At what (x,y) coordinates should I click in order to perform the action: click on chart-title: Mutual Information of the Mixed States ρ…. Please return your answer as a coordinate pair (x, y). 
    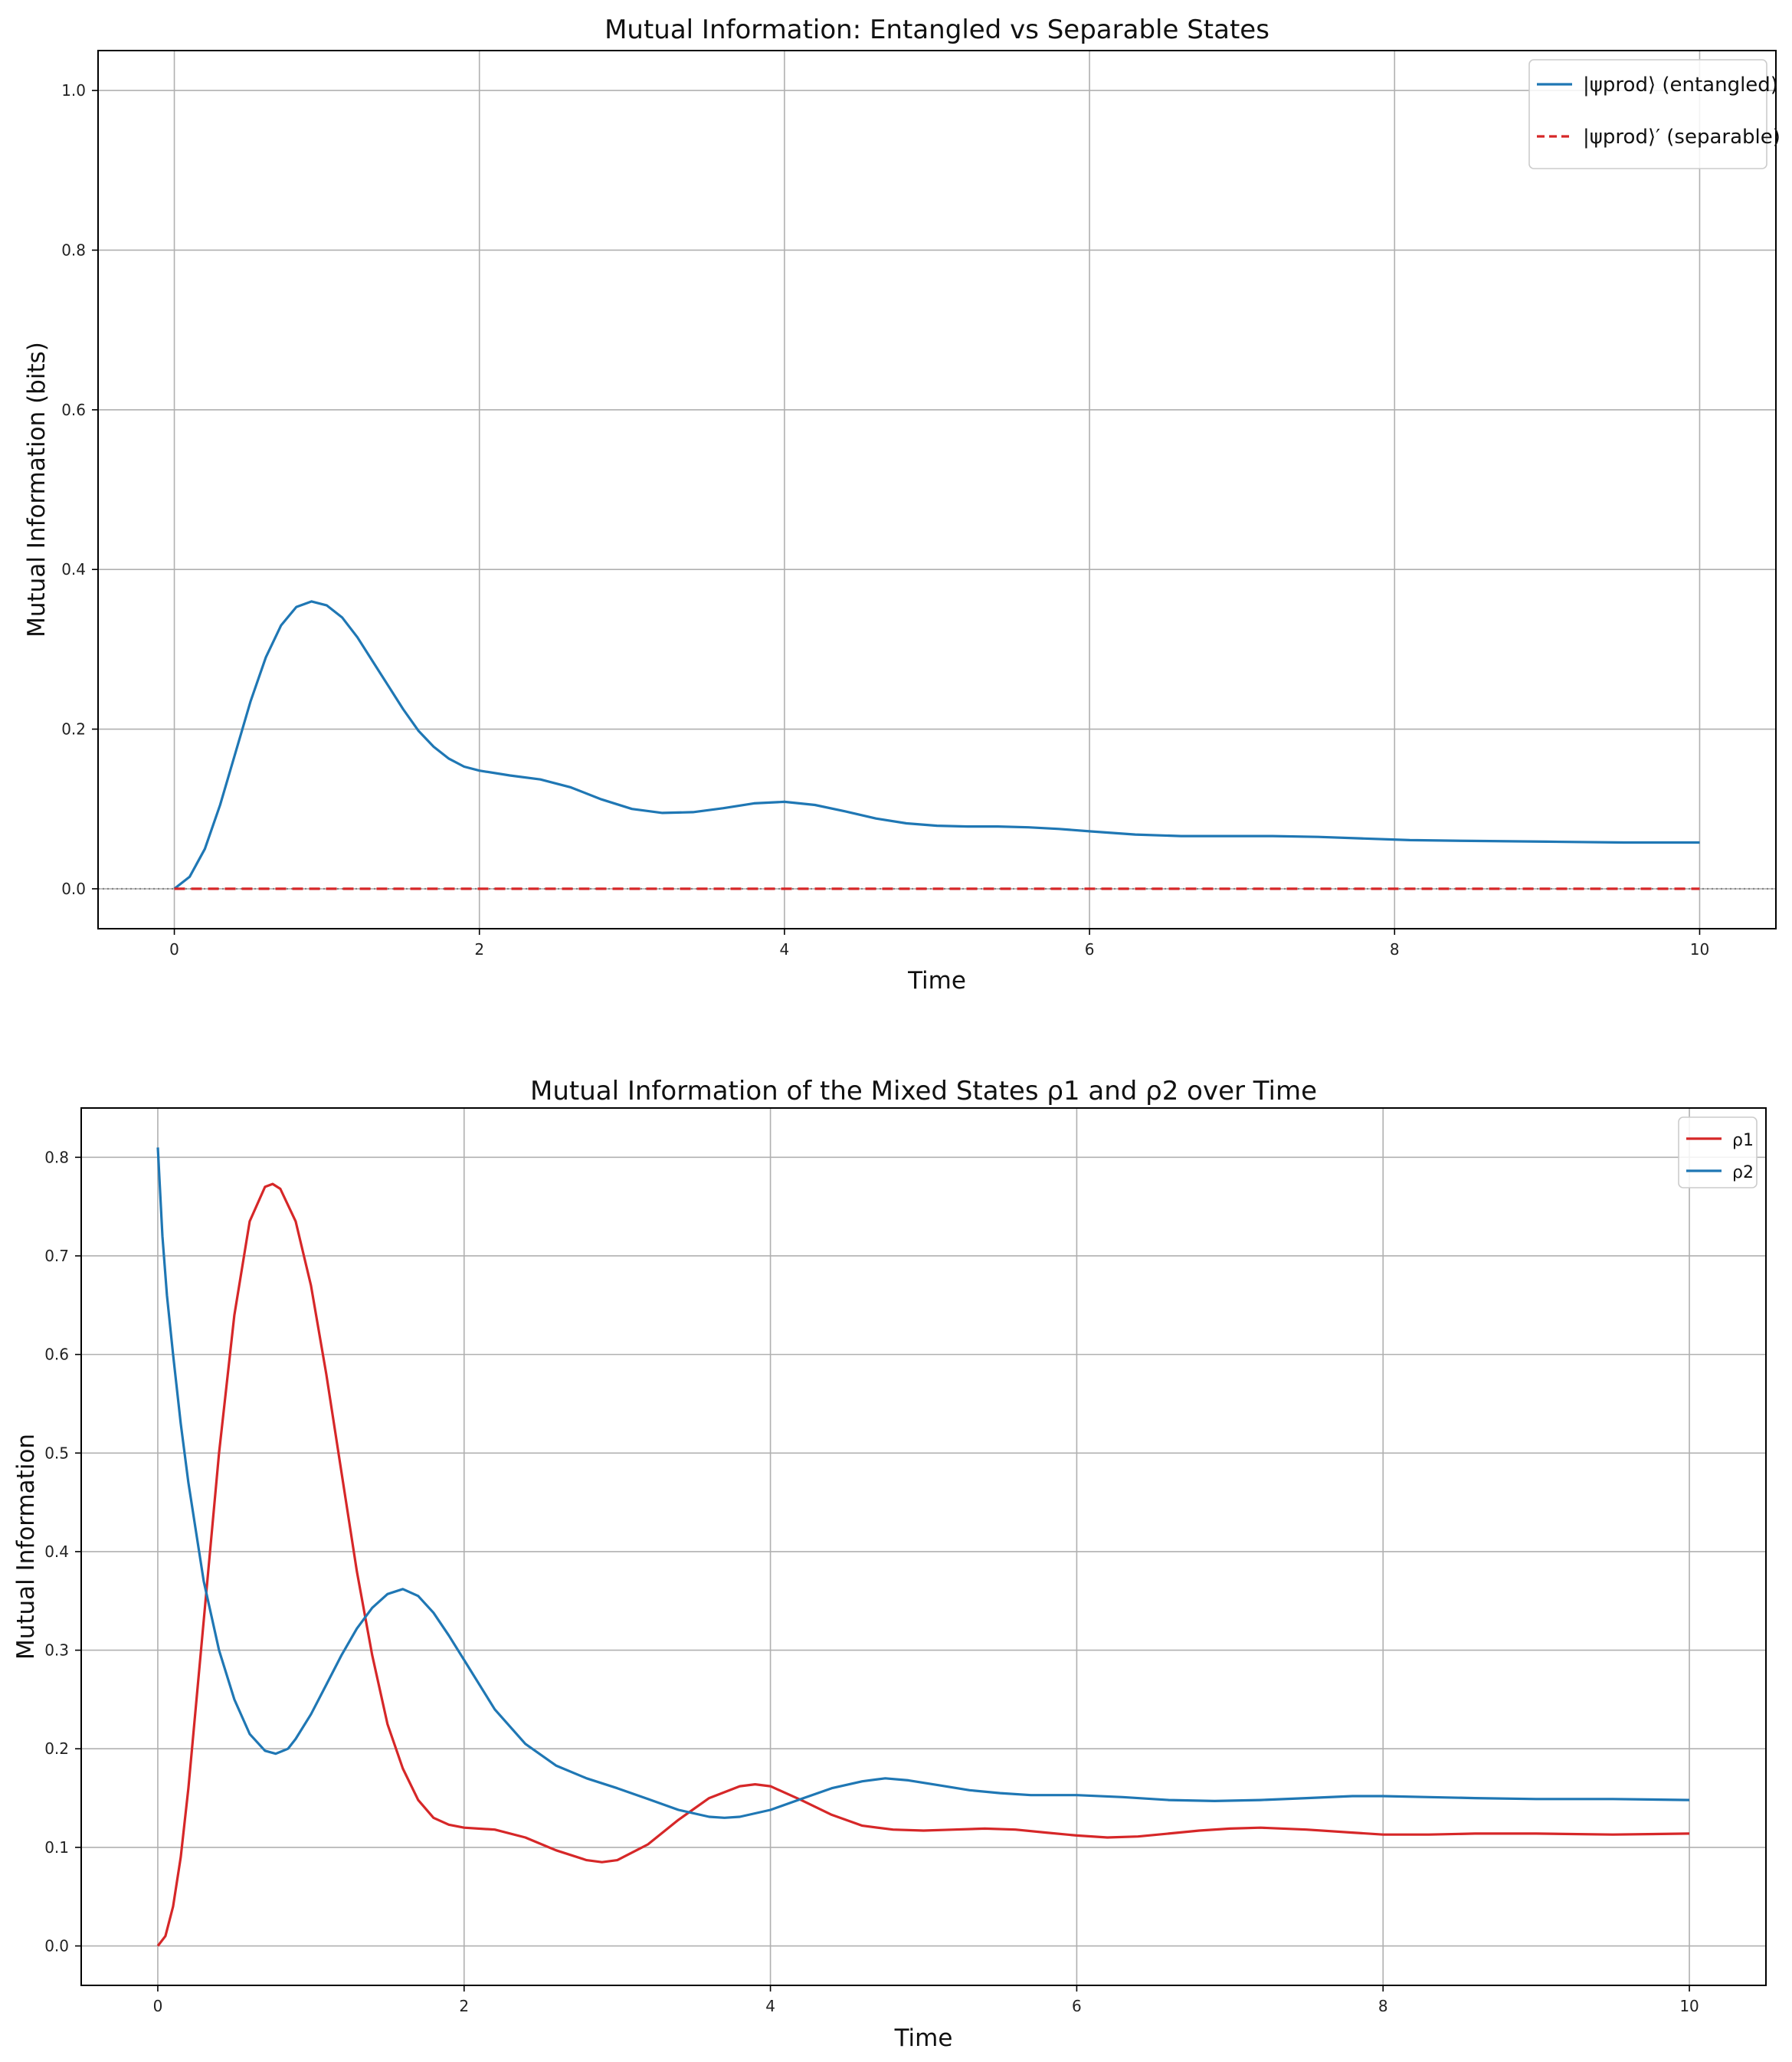
    Looking at the image, I should click on (923, 1091).